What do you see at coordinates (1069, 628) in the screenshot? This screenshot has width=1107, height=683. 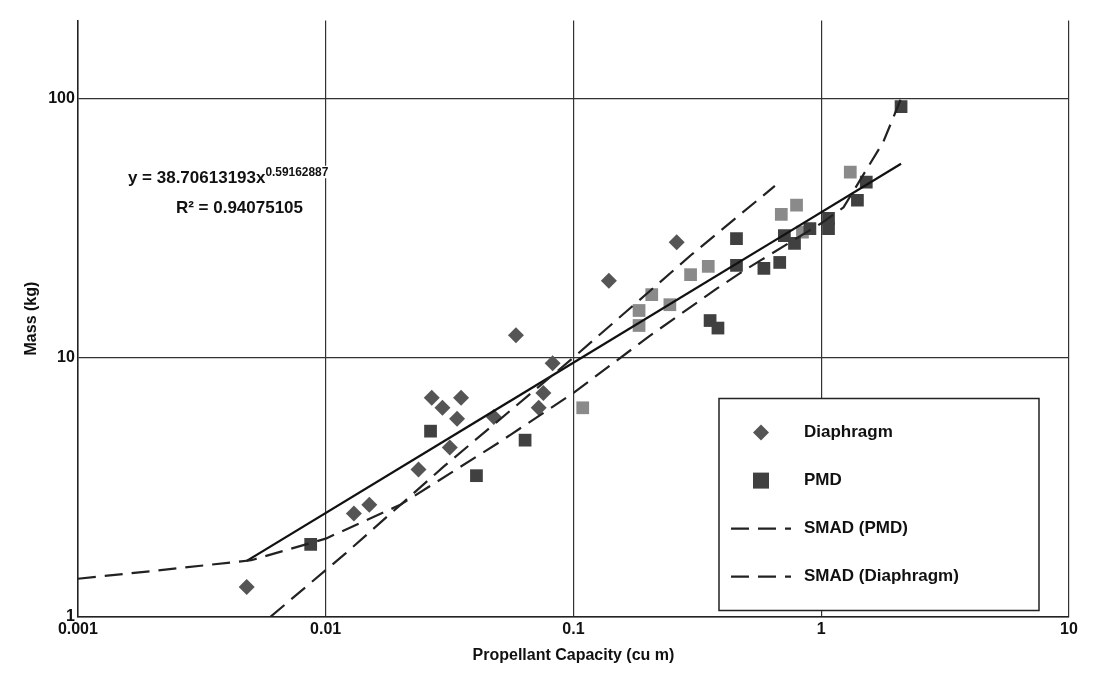 I see `x-tick-label: 10` at bounding box center [1069, 628].